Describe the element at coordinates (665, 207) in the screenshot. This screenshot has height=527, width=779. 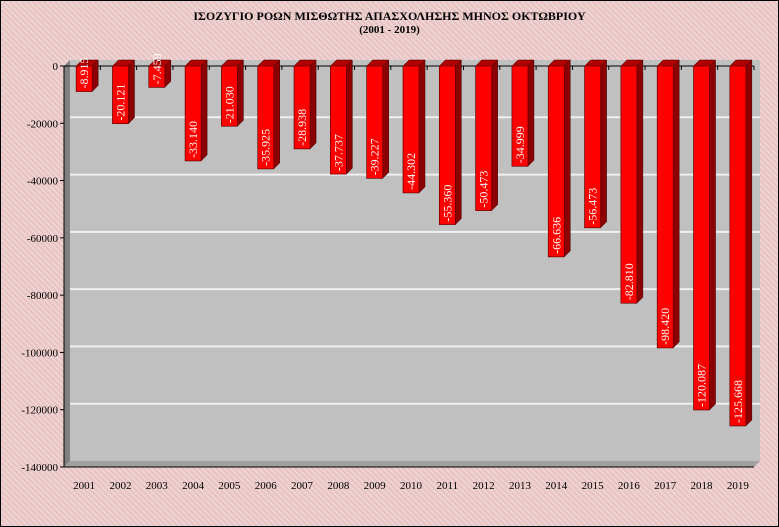
I see `bar-2017` at that location.